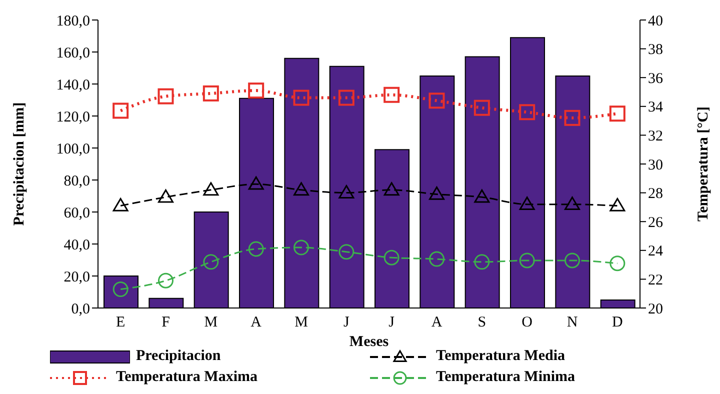 This screenshot has height=394, width=720. Describe the element at coordinates (166, 322) in the screenshot. I see `x-tick-label: F` at that location.